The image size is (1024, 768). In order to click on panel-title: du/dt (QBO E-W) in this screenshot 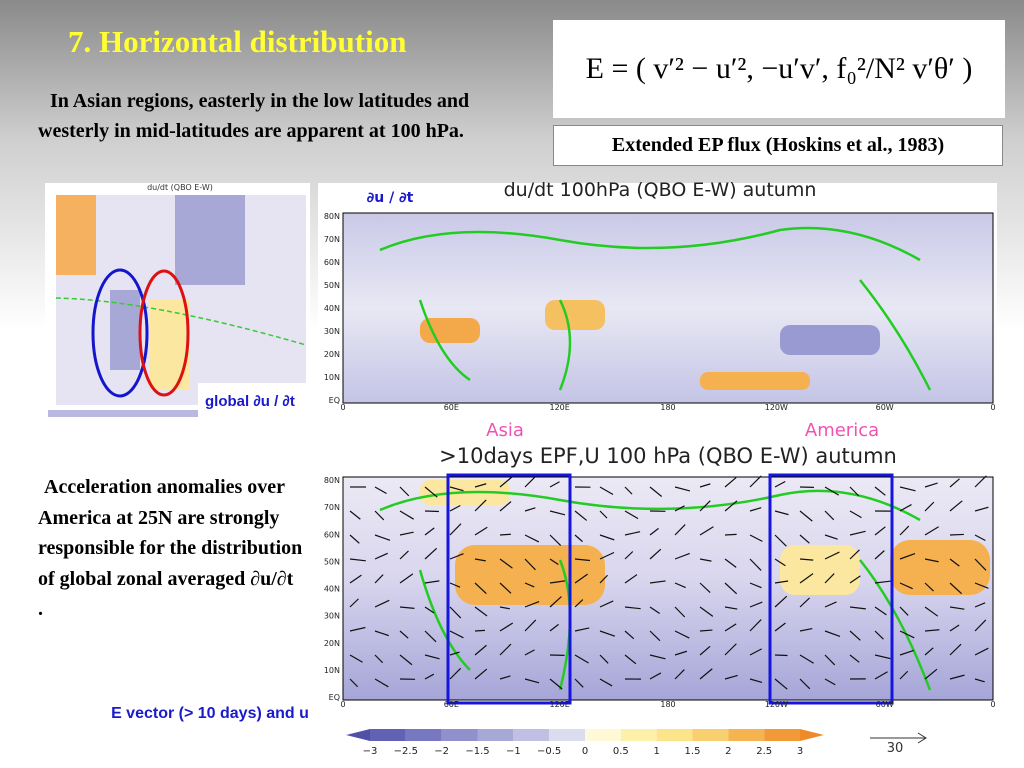, I will do `click(180, 187)`.